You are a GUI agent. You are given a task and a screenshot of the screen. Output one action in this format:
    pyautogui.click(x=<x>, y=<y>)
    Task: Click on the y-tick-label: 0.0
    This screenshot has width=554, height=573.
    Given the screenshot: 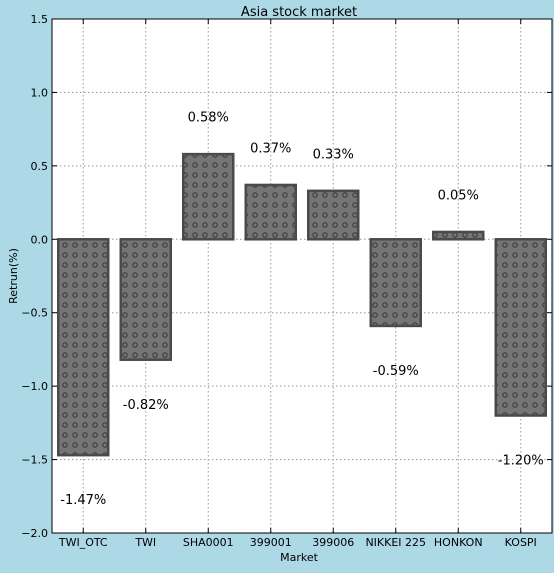 What is the action you would take?
    pyautogui.click(x=40, y=239)
    